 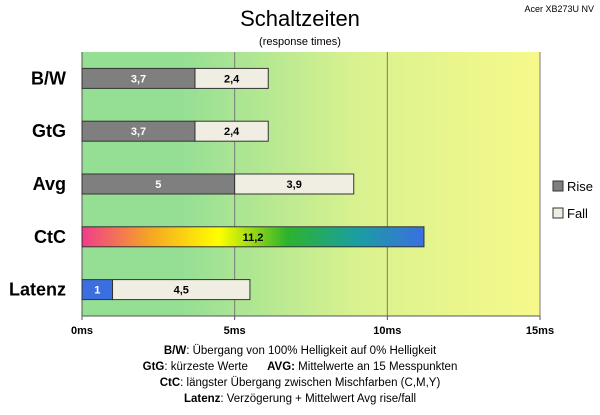 What do you see at coordinates (153, 367) in the screenshot?
I see `note-gtg-key: GtG` at bounding box center [153, 367].